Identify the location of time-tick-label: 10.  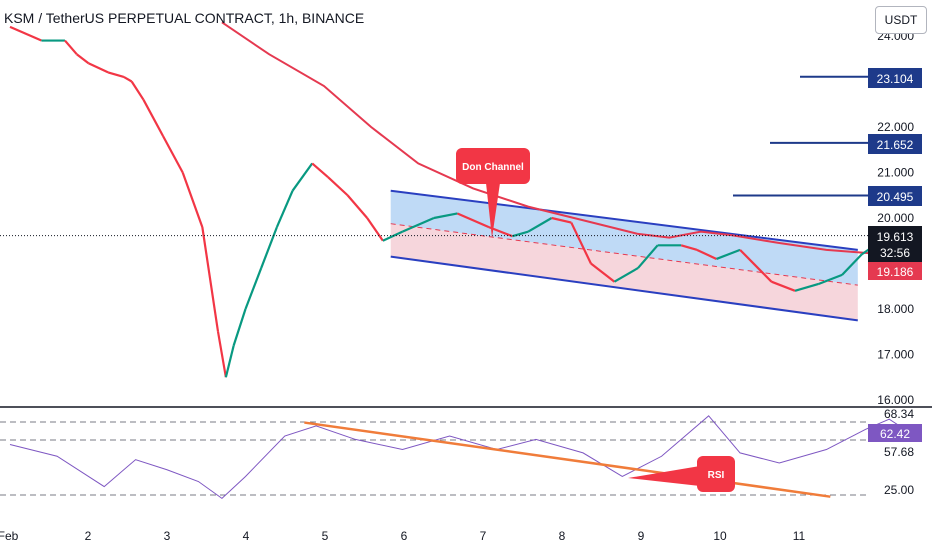
(720, 536).